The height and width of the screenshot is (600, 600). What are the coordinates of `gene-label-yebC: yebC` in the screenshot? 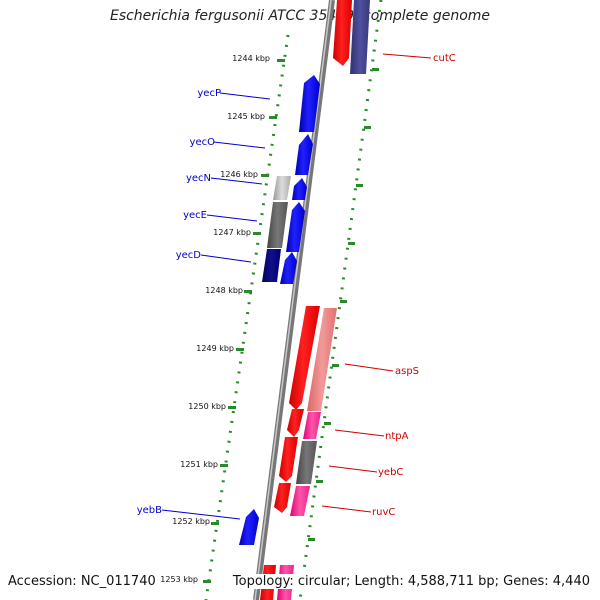 It's located at (390, 472).